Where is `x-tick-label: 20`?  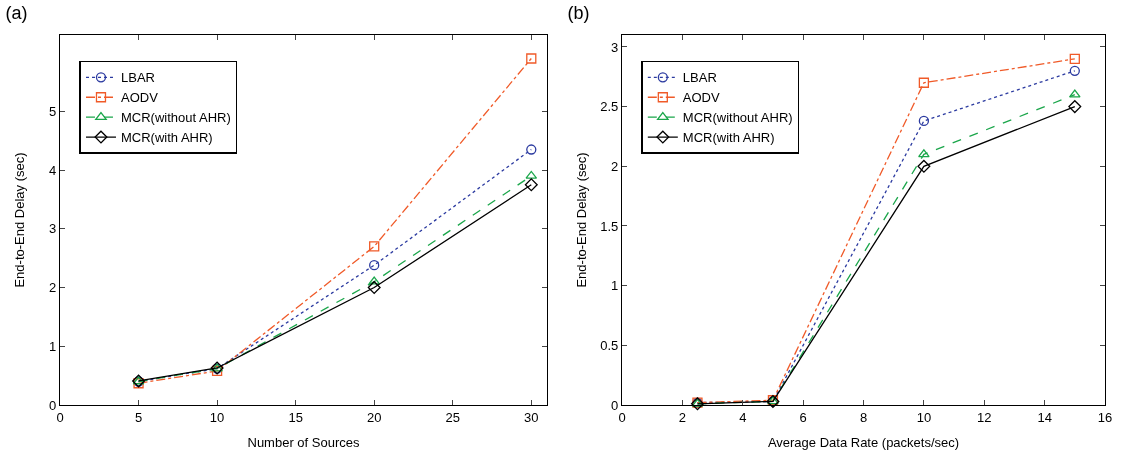
x-tick-label: 20 is located at coordinates (374, 417).